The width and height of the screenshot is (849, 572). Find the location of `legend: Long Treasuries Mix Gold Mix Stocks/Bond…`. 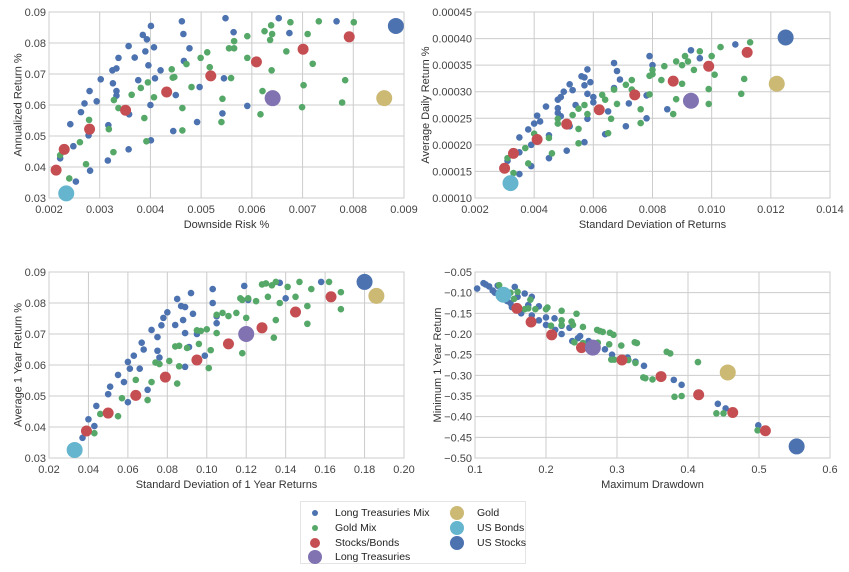

legend: Long Treasuries Mix Gold Mix Stocks/Bond… is located at coordinates (413, 532).